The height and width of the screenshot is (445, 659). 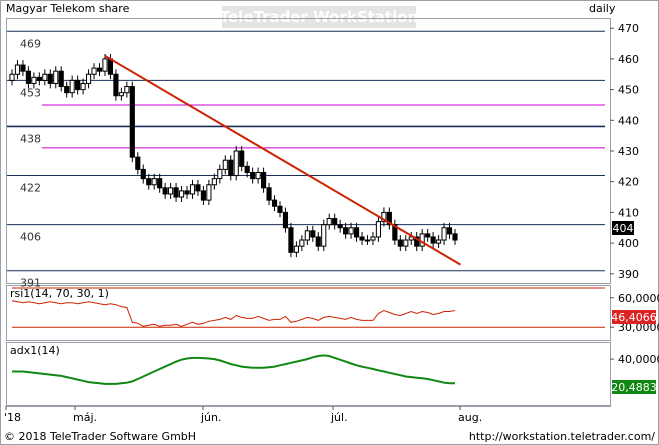 I want to click on rsi-guide-lines, so click(x=308, y=307).